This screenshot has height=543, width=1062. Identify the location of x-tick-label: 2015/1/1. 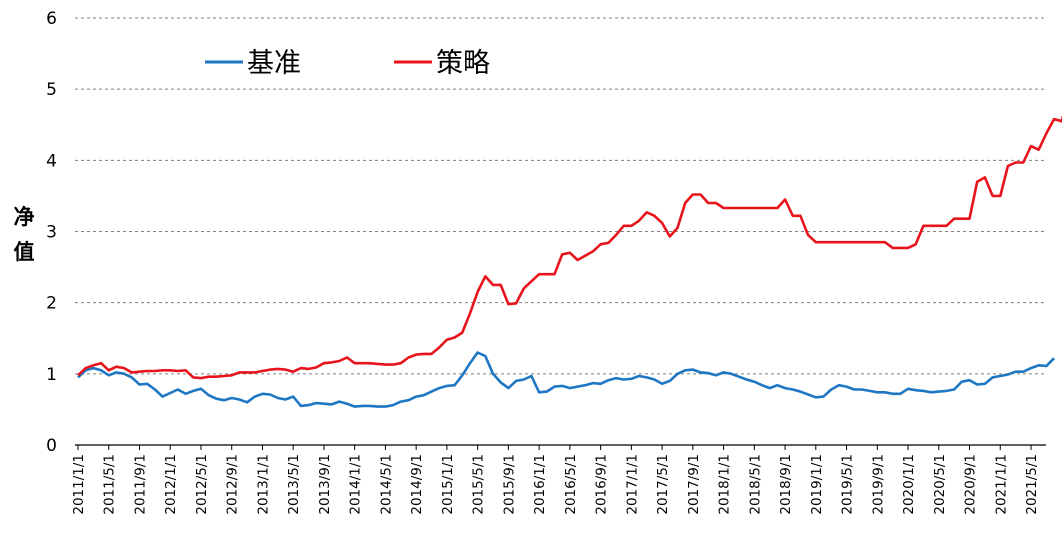
(448, 484).